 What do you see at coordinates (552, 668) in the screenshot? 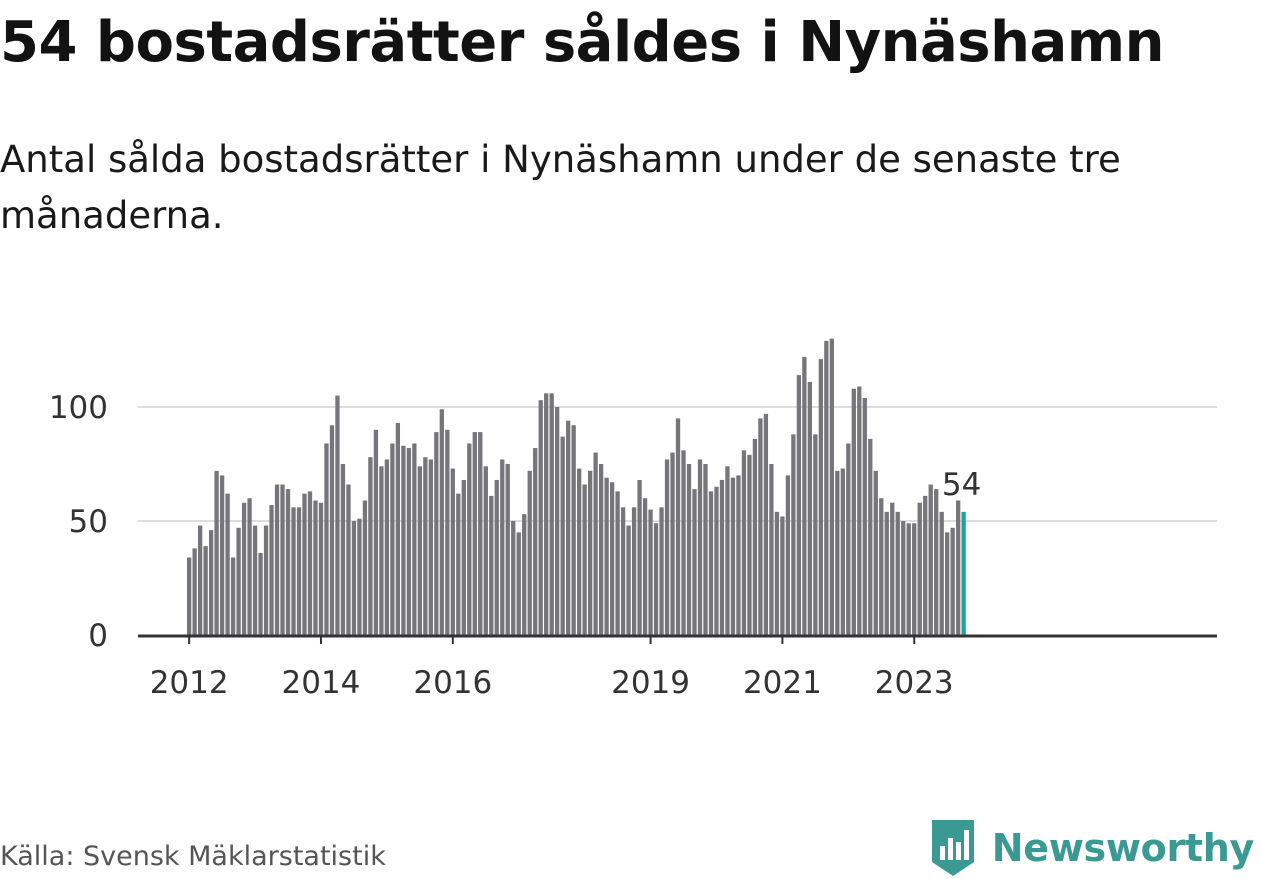
I see `x-axis-ticks: 2012 2014 2016 2019 2021 2023` at bounding box center [552, 668].